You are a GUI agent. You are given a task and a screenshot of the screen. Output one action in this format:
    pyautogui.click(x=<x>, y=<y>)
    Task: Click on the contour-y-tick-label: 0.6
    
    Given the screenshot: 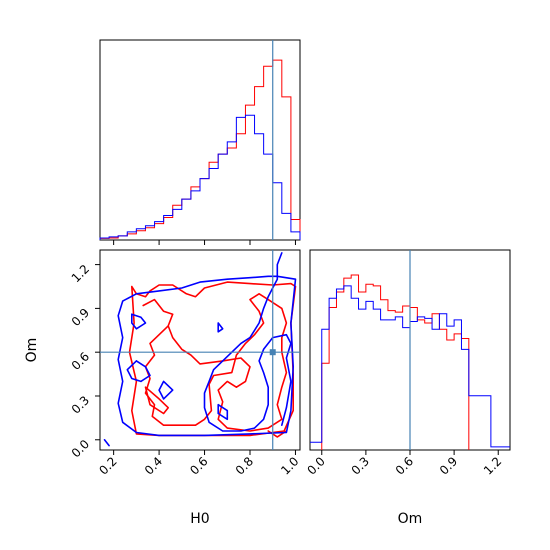 What is the action you would take?
    pyautogui.click(x=80, y=360)
    